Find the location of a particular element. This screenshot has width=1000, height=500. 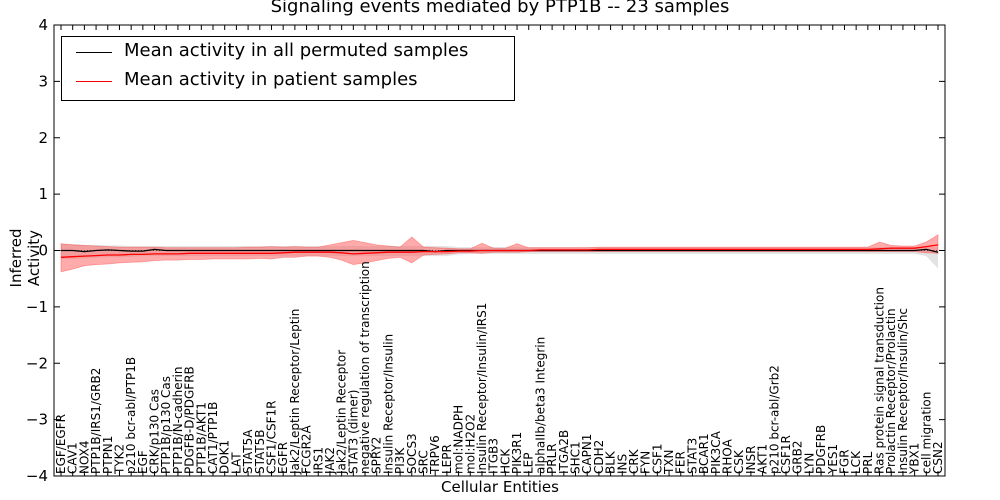

x-tick-label: YBX1 is located at coordinates (915, 459).